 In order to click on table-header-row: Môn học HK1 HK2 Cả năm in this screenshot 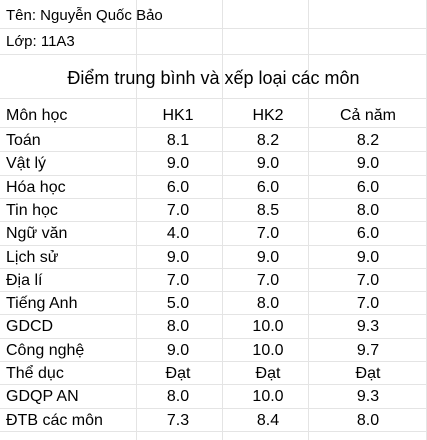, I will do `click(213, 116)`.